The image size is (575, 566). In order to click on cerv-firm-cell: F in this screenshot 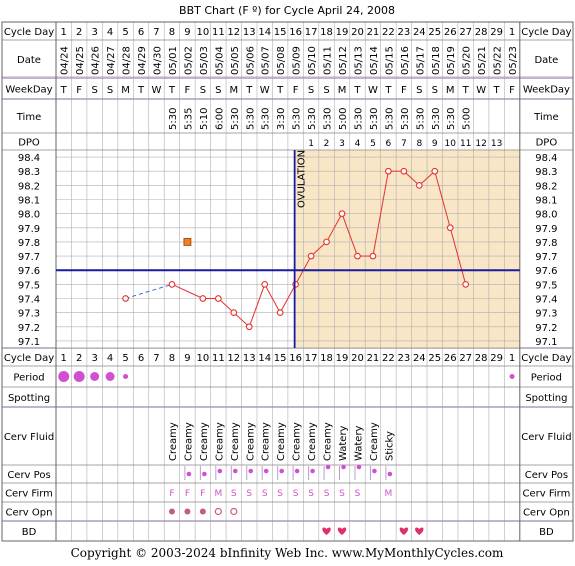, I will do `click(171, 494)`.